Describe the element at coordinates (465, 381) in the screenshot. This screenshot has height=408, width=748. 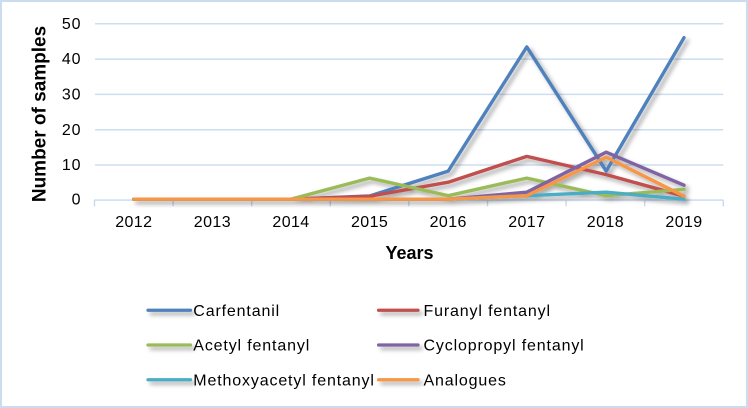
I see `svg-text: Analogues` at that location.